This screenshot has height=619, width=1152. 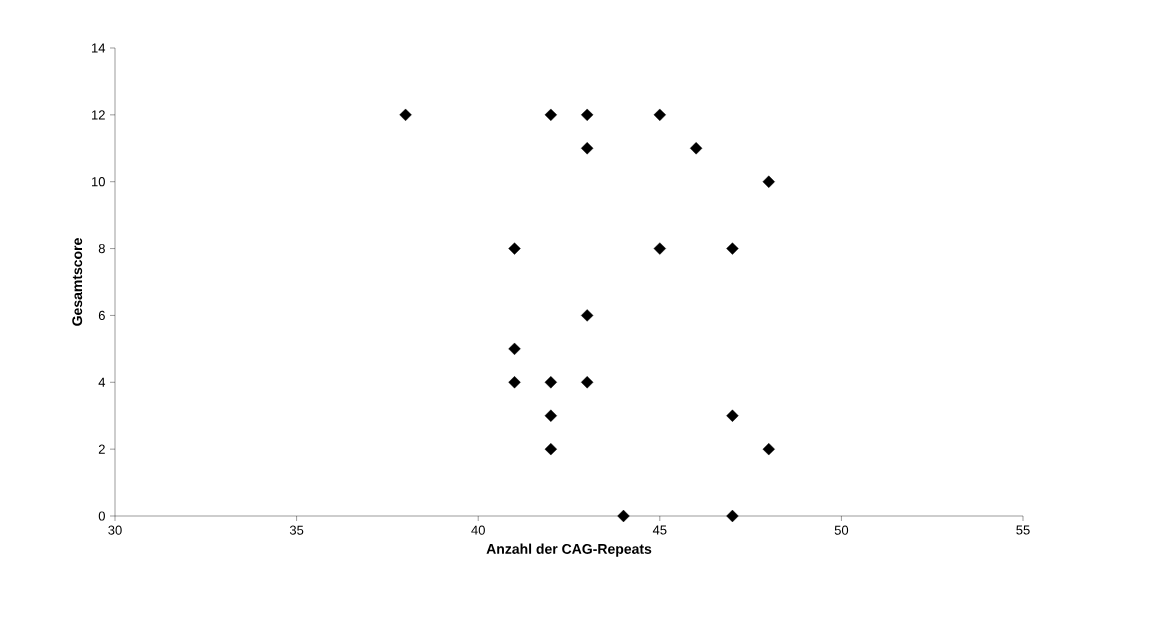 I want to click on x-tick-label: 30, so click(x=115, y=530).